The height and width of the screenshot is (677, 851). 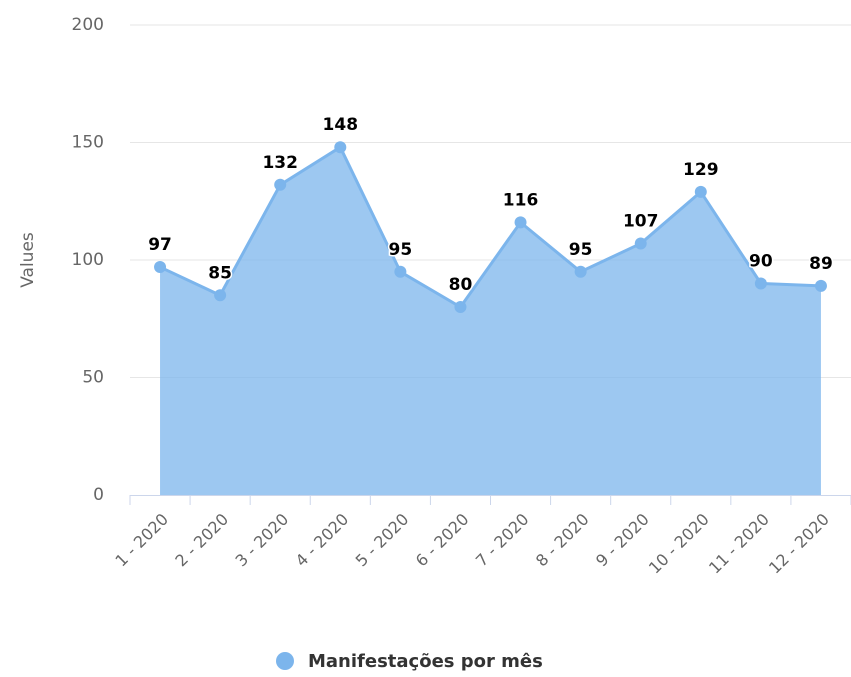 I want to click on x-tick-label: 9 - 2020, so click(x=622, y=540).